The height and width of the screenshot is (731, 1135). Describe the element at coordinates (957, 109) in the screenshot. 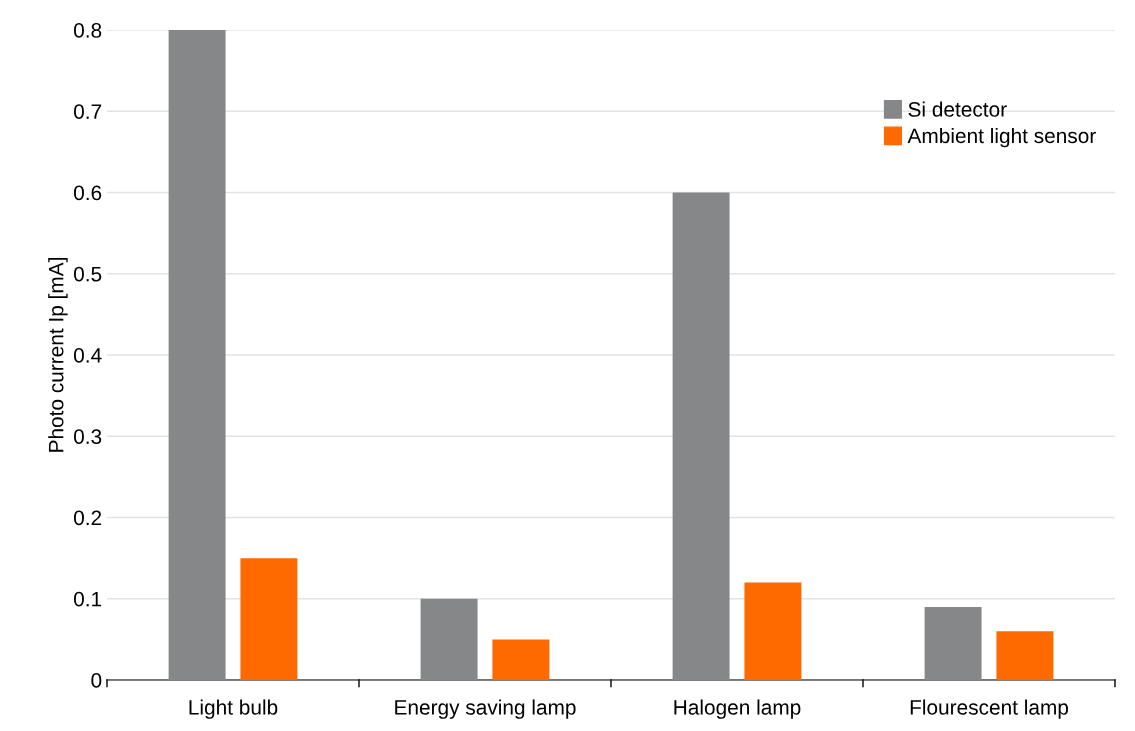

I see `legend-label: Si detector` at that location.